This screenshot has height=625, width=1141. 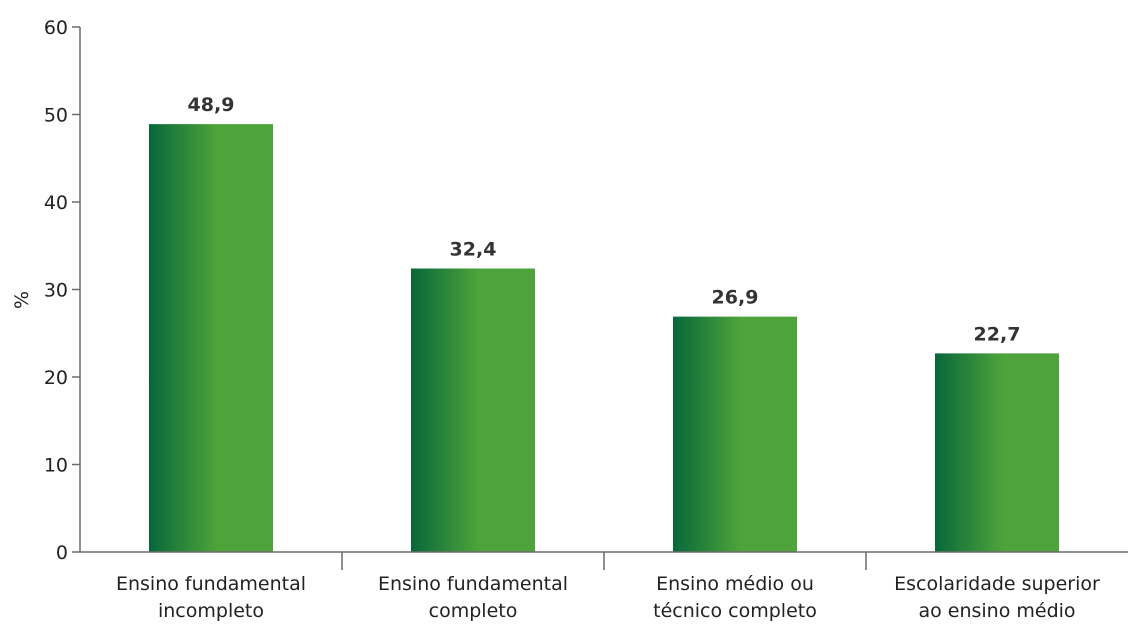 I want to click on y-tick-label: 20, so click(x=56, y=378).